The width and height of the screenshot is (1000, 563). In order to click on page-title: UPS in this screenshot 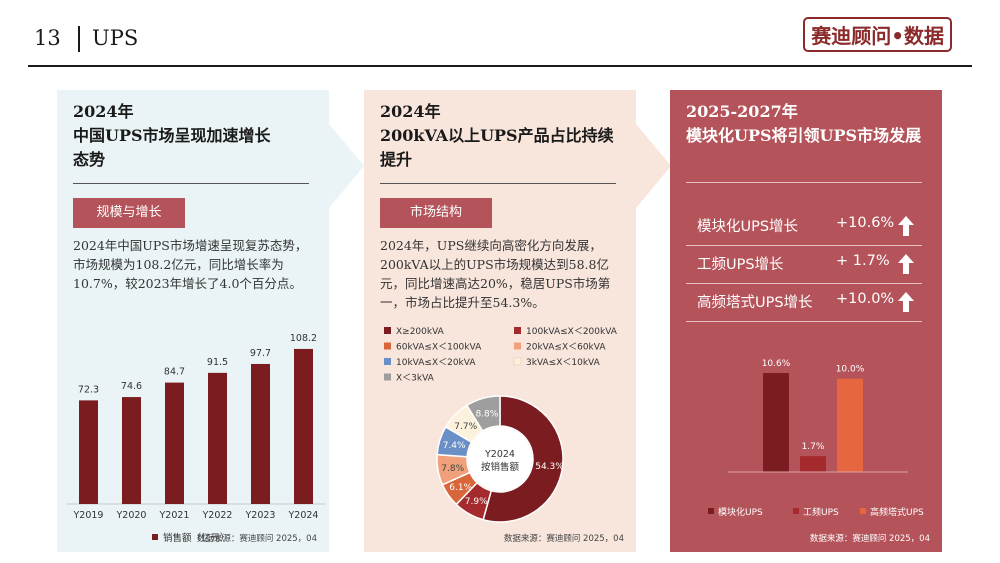, I will do `click(115, 38)`.